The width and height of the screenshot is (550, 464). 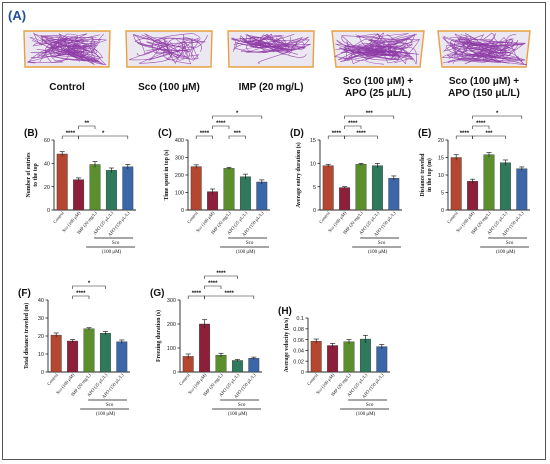 What do you see at coordinates (298, 352) in the screenshot?
I see `y-tick-label: 0.04` at bounding box center [298, 352].